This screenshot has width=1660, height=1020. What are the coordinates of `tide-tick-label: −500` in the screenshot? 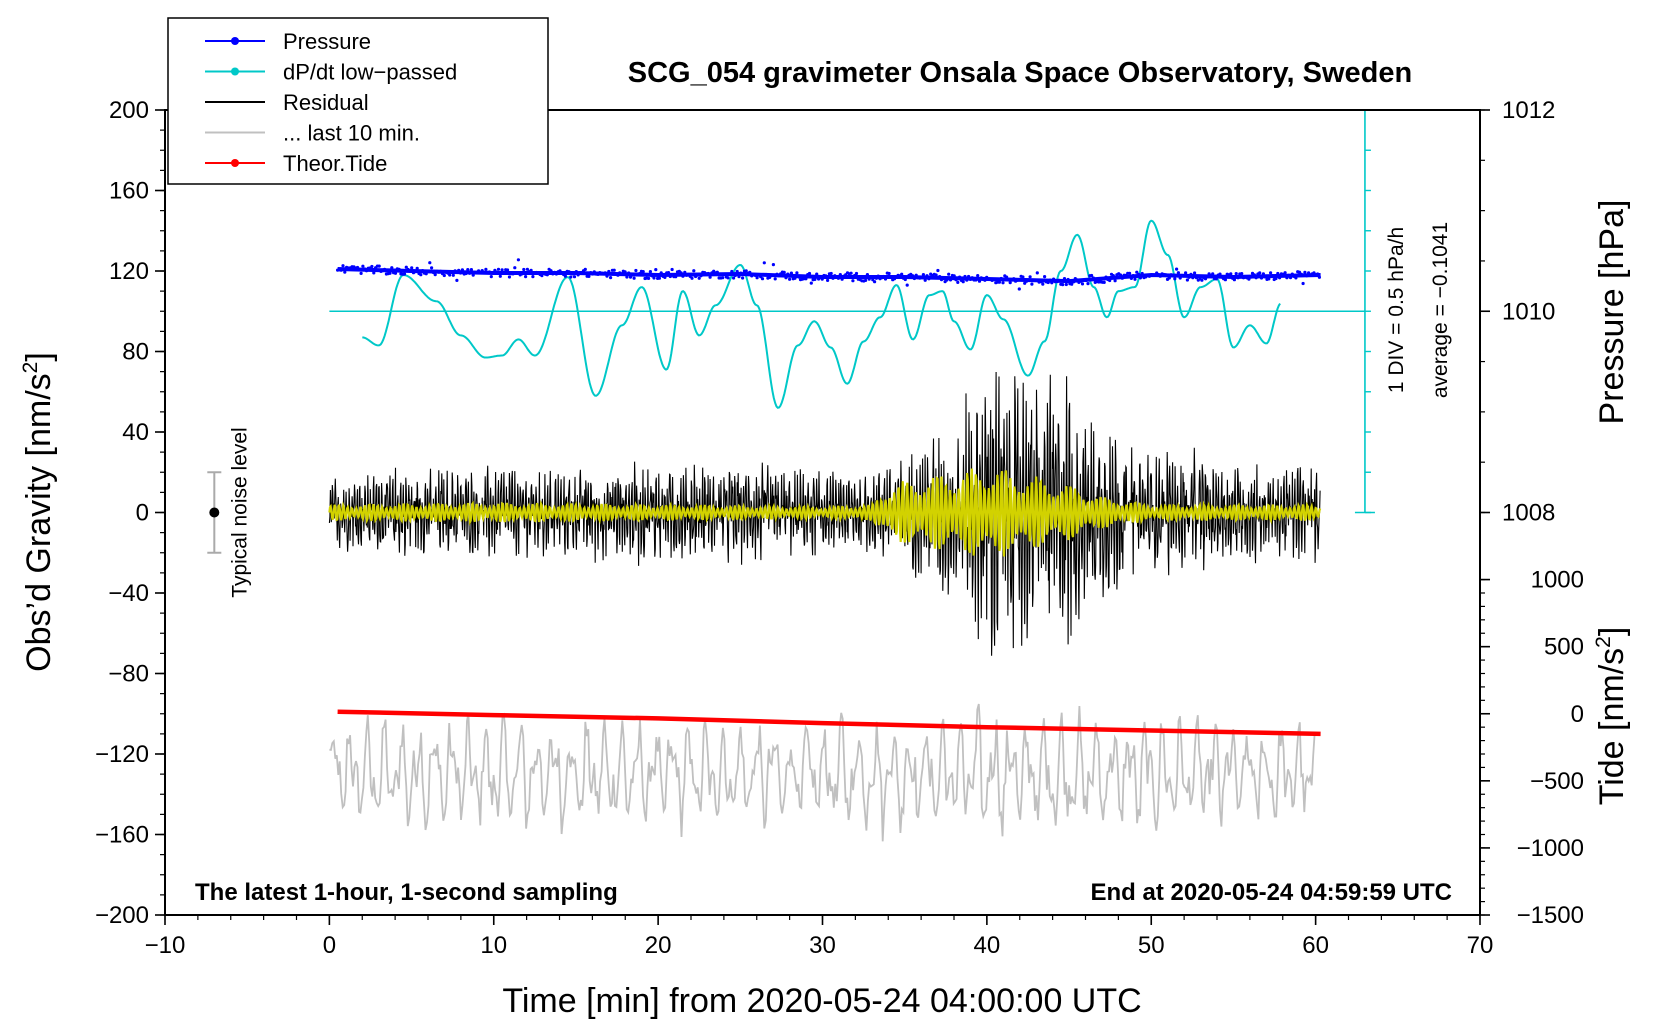 It's located at (1557, 781).